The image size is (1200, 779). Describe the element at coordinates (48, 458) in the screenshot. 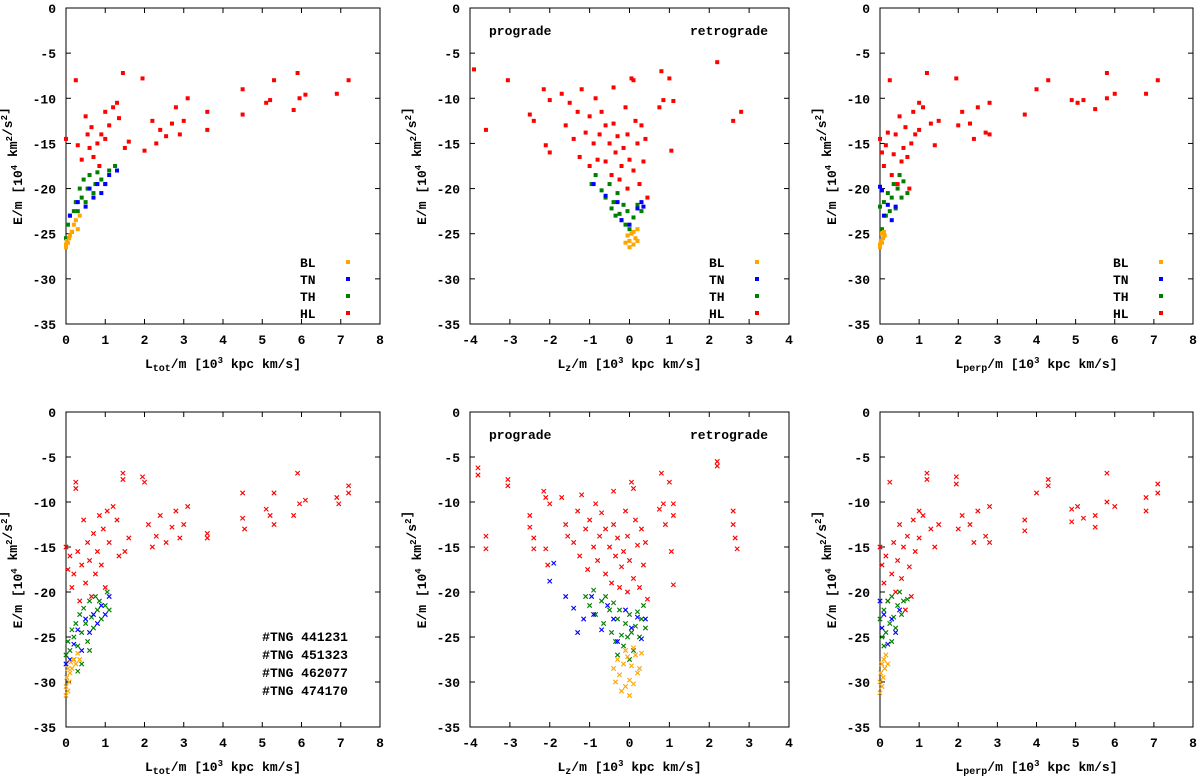

I see `y-tick-label: -5` at that location.